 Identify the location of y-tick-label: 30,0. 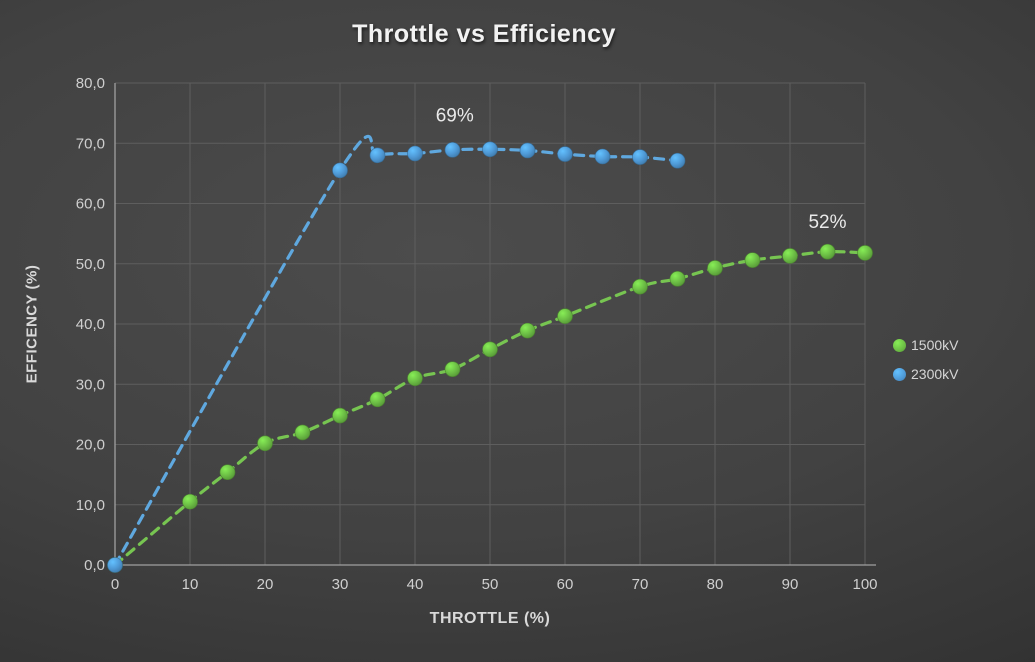
(90, 384).